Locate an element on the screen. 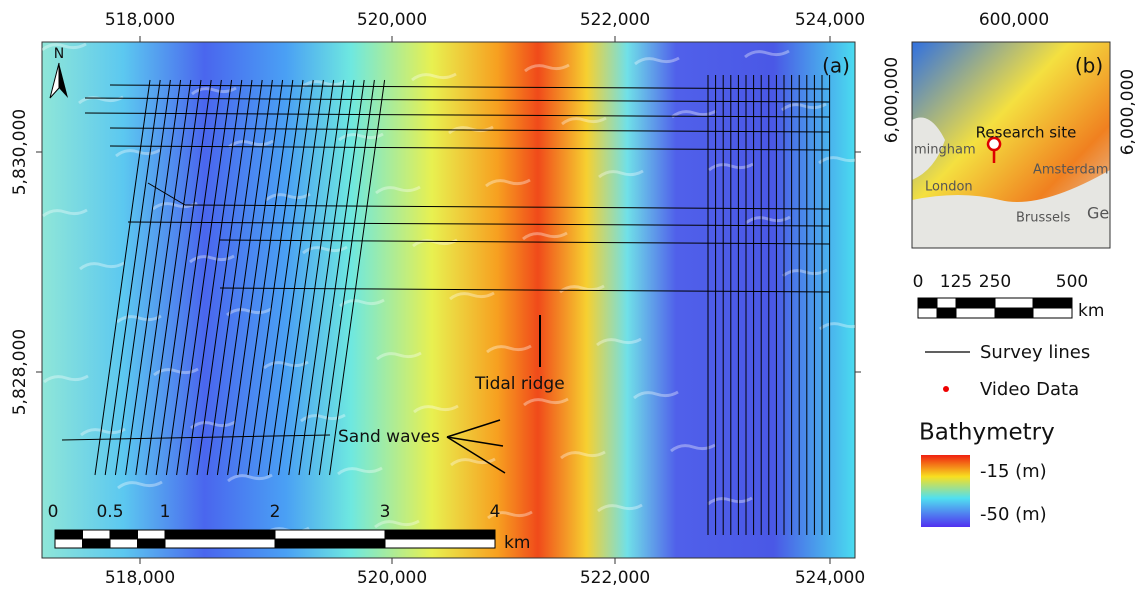 The image size is (1142, 591). scale-label: 250 is located at coordinates (995, 282).